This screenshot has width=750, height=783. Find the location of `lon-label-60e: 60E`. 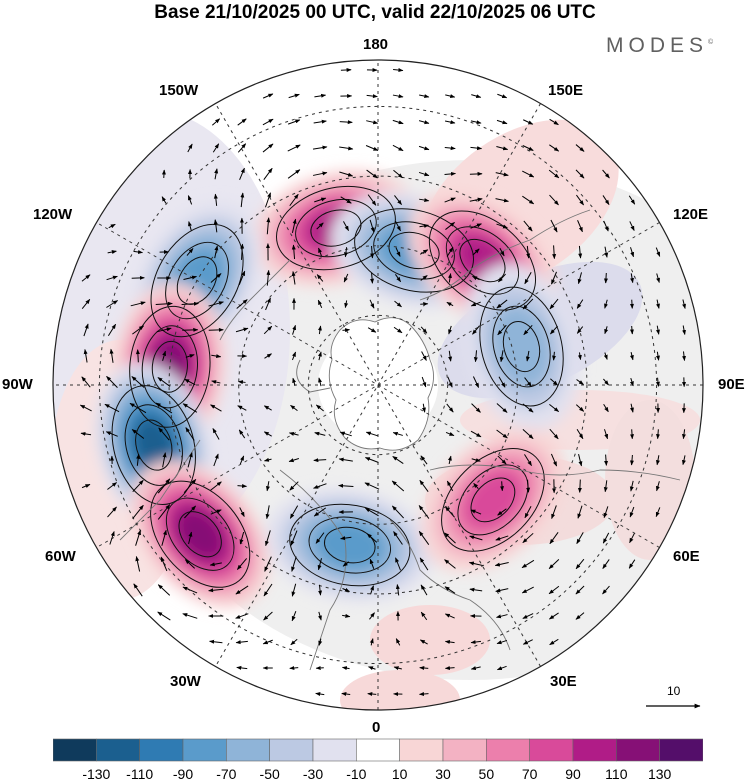

lon-label-60e: 60E is located at coordinates (686, 556).